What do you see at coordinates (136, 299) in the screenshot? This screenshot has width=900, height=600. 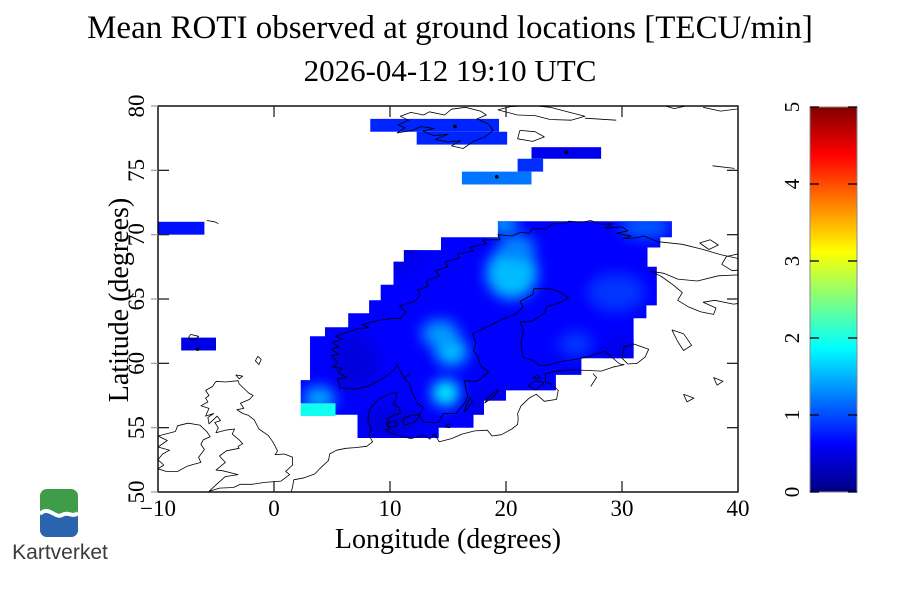 I see `y-tick-label: 65` at bounding box center [136, 299].